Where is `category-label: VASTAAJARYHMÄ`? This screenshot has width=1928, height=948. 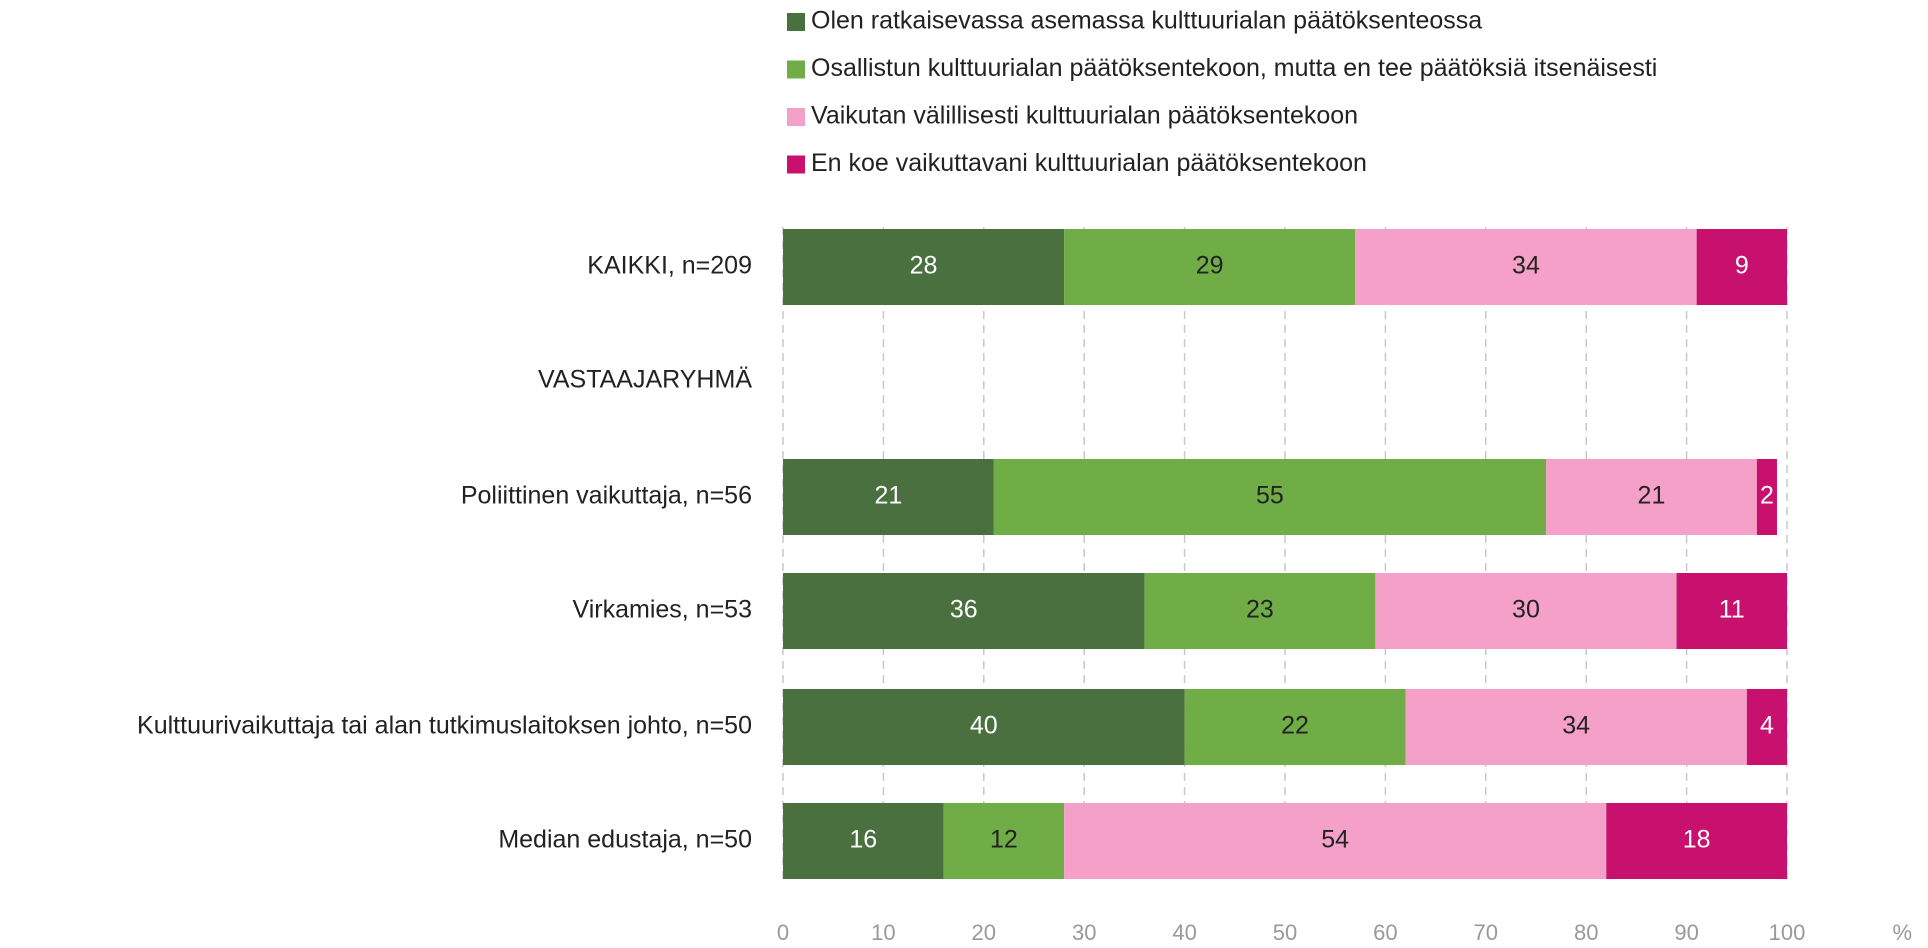
category-label: VASTAAJARYHMÄ is located at coordinates (645, 380).